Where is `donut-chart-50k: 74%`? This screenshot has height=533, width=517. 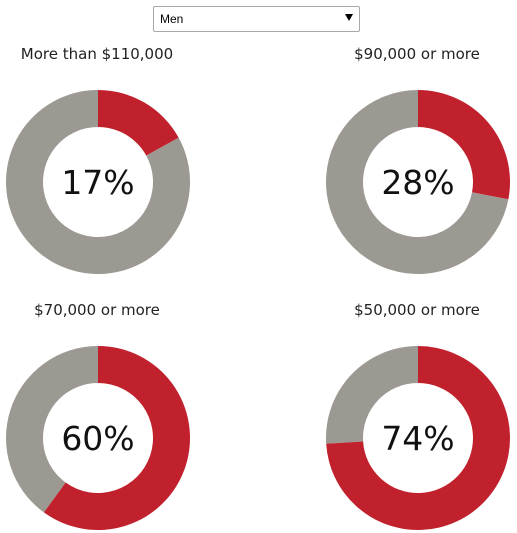
donut-chart-50k: 74% is located at coordinates (418, 438).